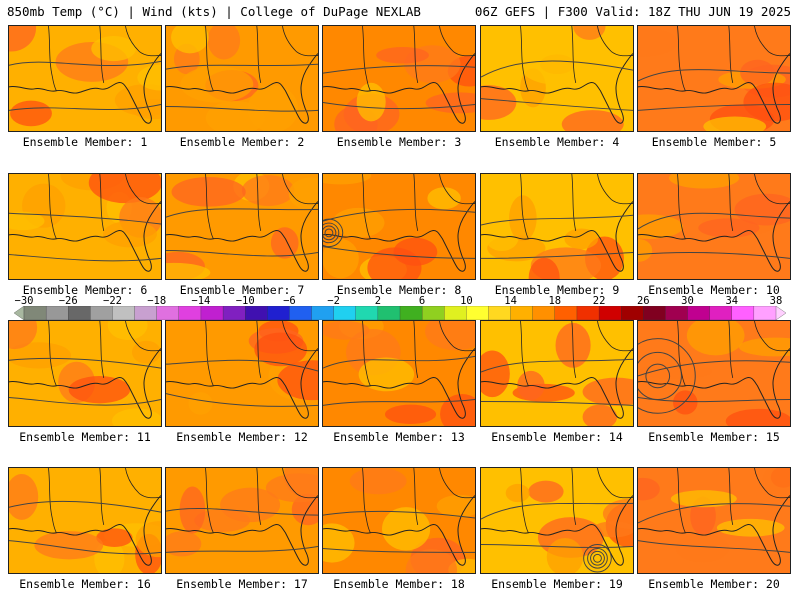 The height and width of the screenshot is (600, 800). What do you see at coordinates (399, 437) in the screenshot?
I see `ensemble-member-label: Ensemble Member: 13` at bounding box center [399, 437].